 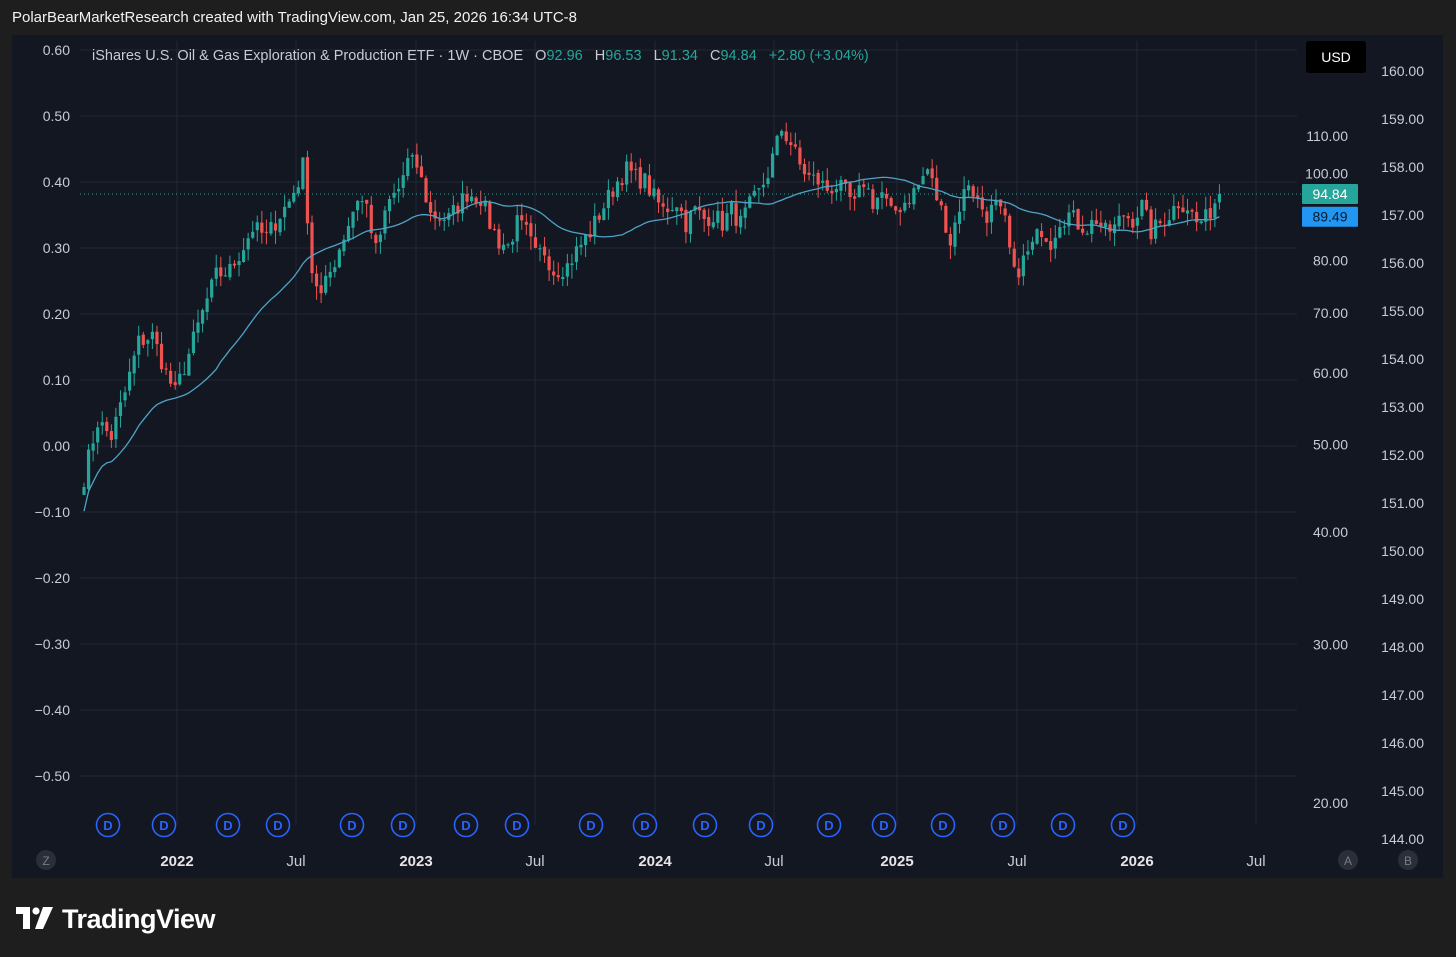 What do you see at coordinates (1336, 57) in the screenshot?
I see `currency-button: USD` at bounding box center [1336, 57].